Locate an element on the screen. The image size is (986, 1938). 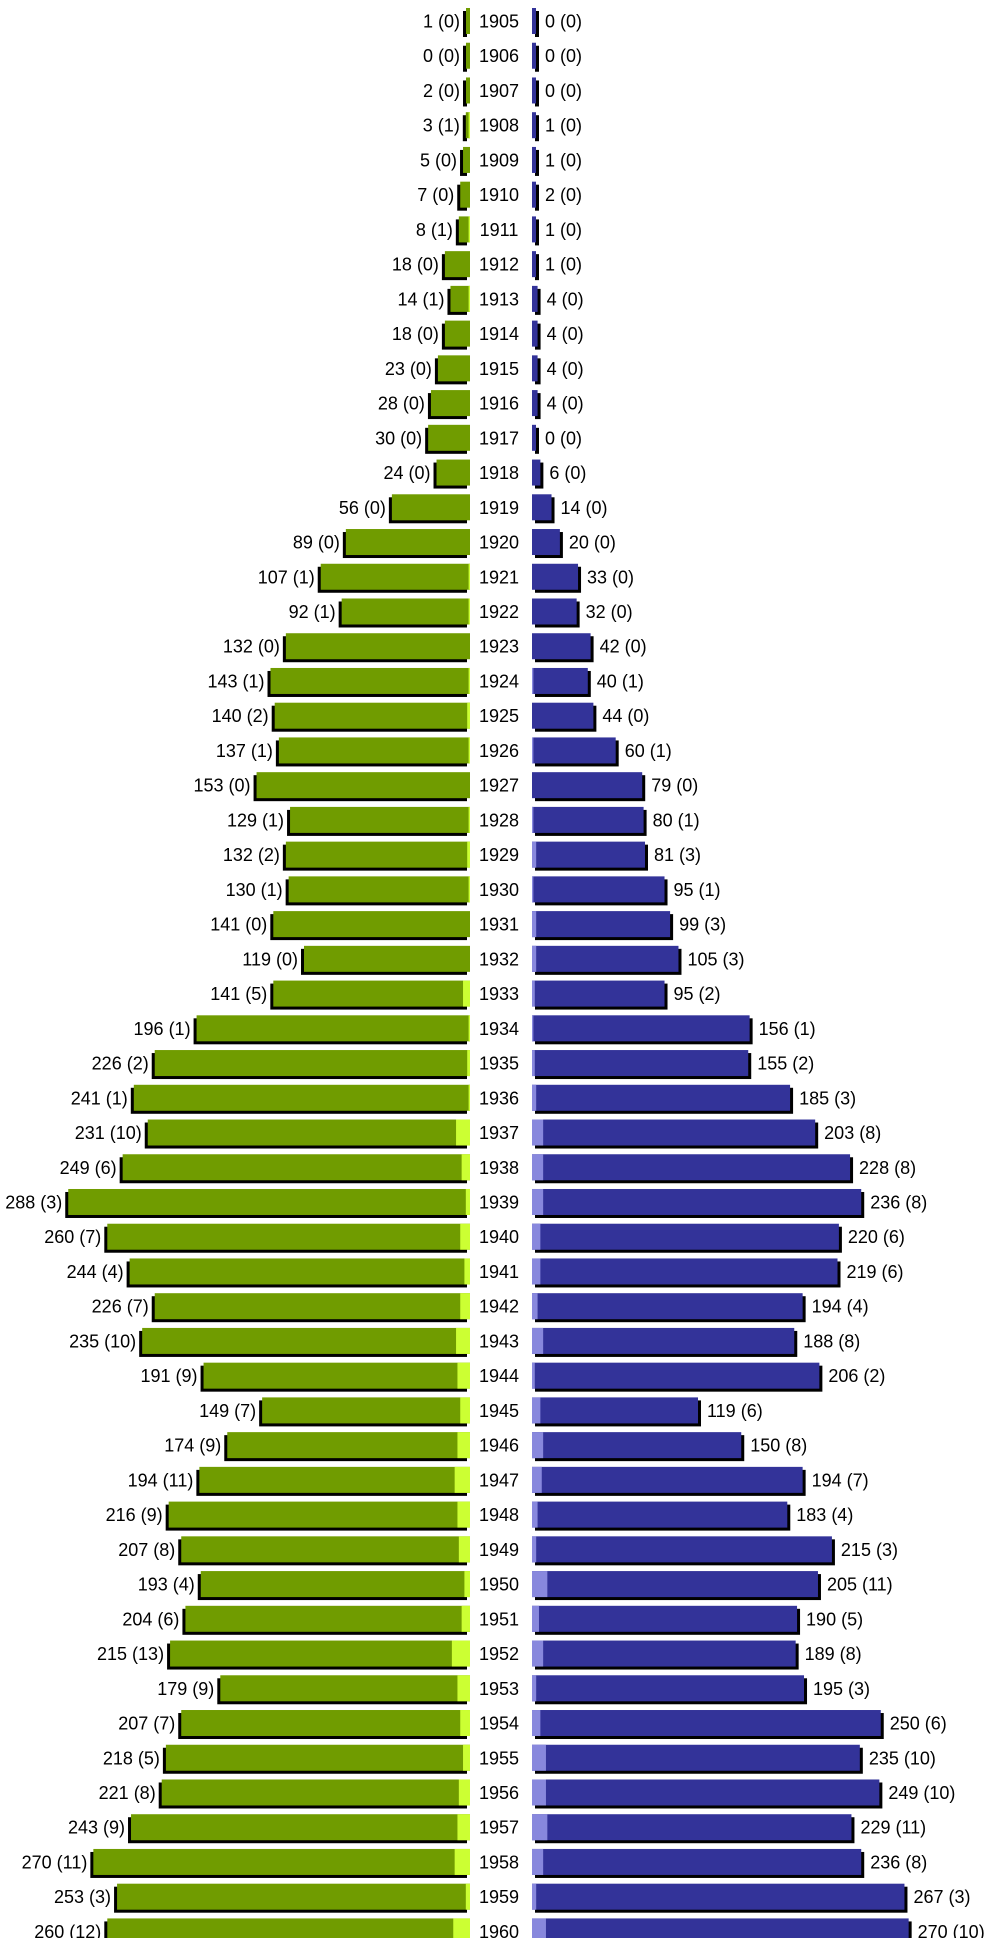
left-value-label: 143 (1) is located at coordinates (235, 681).